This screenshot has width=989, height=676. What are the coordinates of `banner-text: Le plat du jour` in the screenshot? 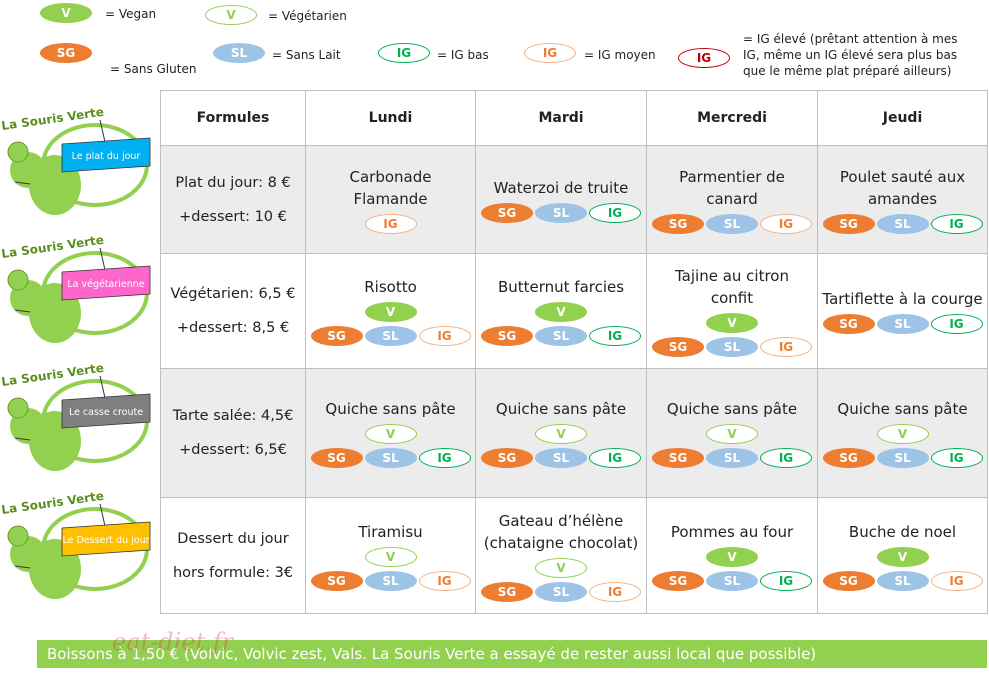 It's located at (106, 156).